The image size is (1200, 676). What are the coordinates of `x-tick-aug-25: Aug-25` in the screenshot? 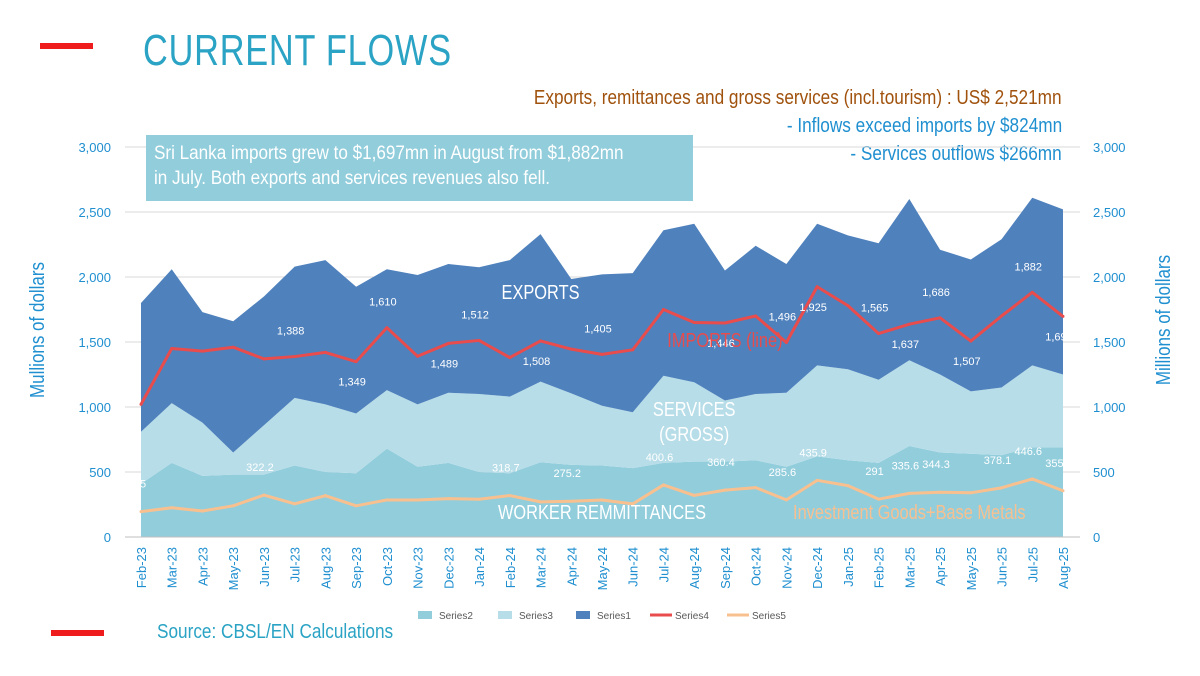 It's located at (1063, 568).